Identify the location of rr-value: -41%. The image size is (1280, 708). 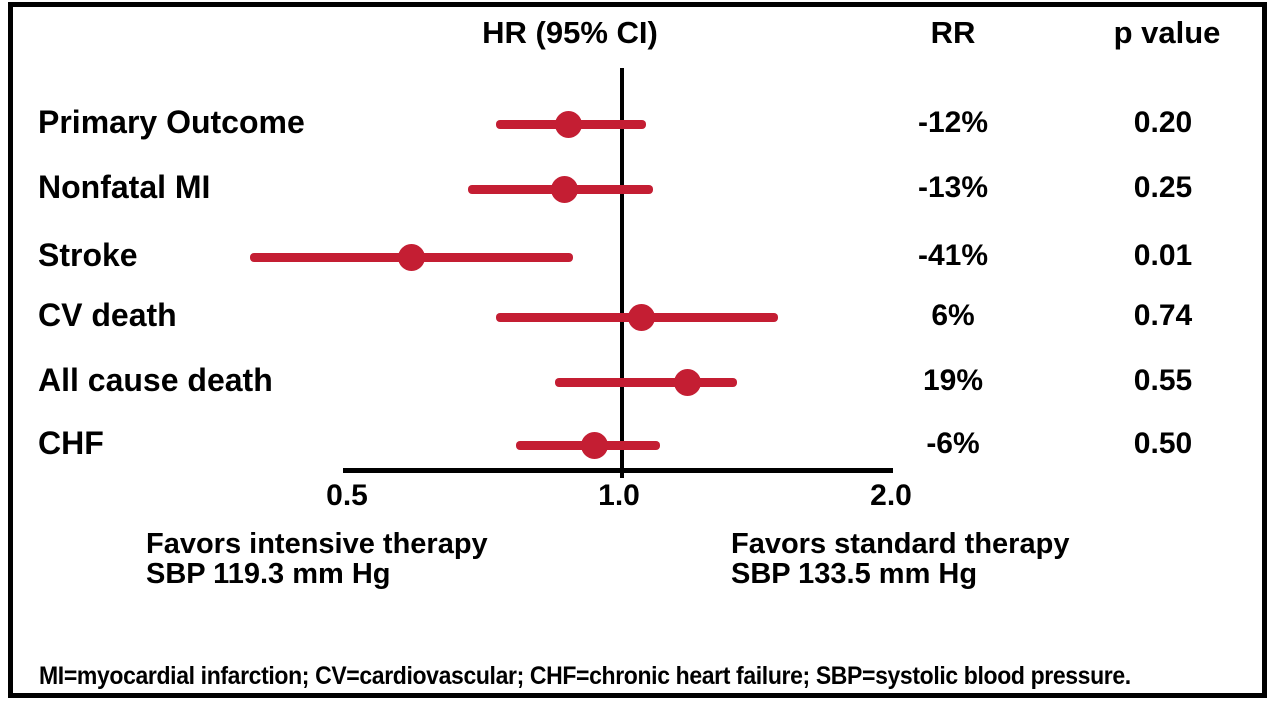
(953, 255).